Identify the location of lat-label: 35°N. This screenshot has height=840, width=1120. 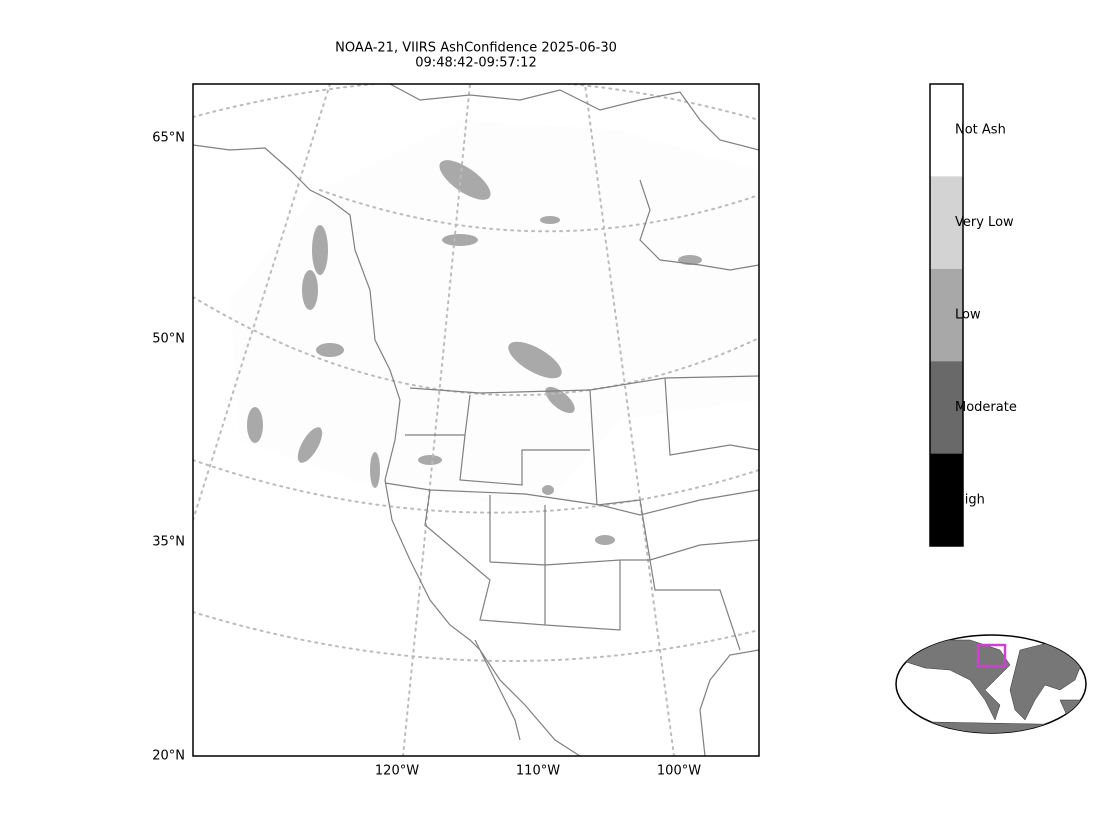
(168, 542).